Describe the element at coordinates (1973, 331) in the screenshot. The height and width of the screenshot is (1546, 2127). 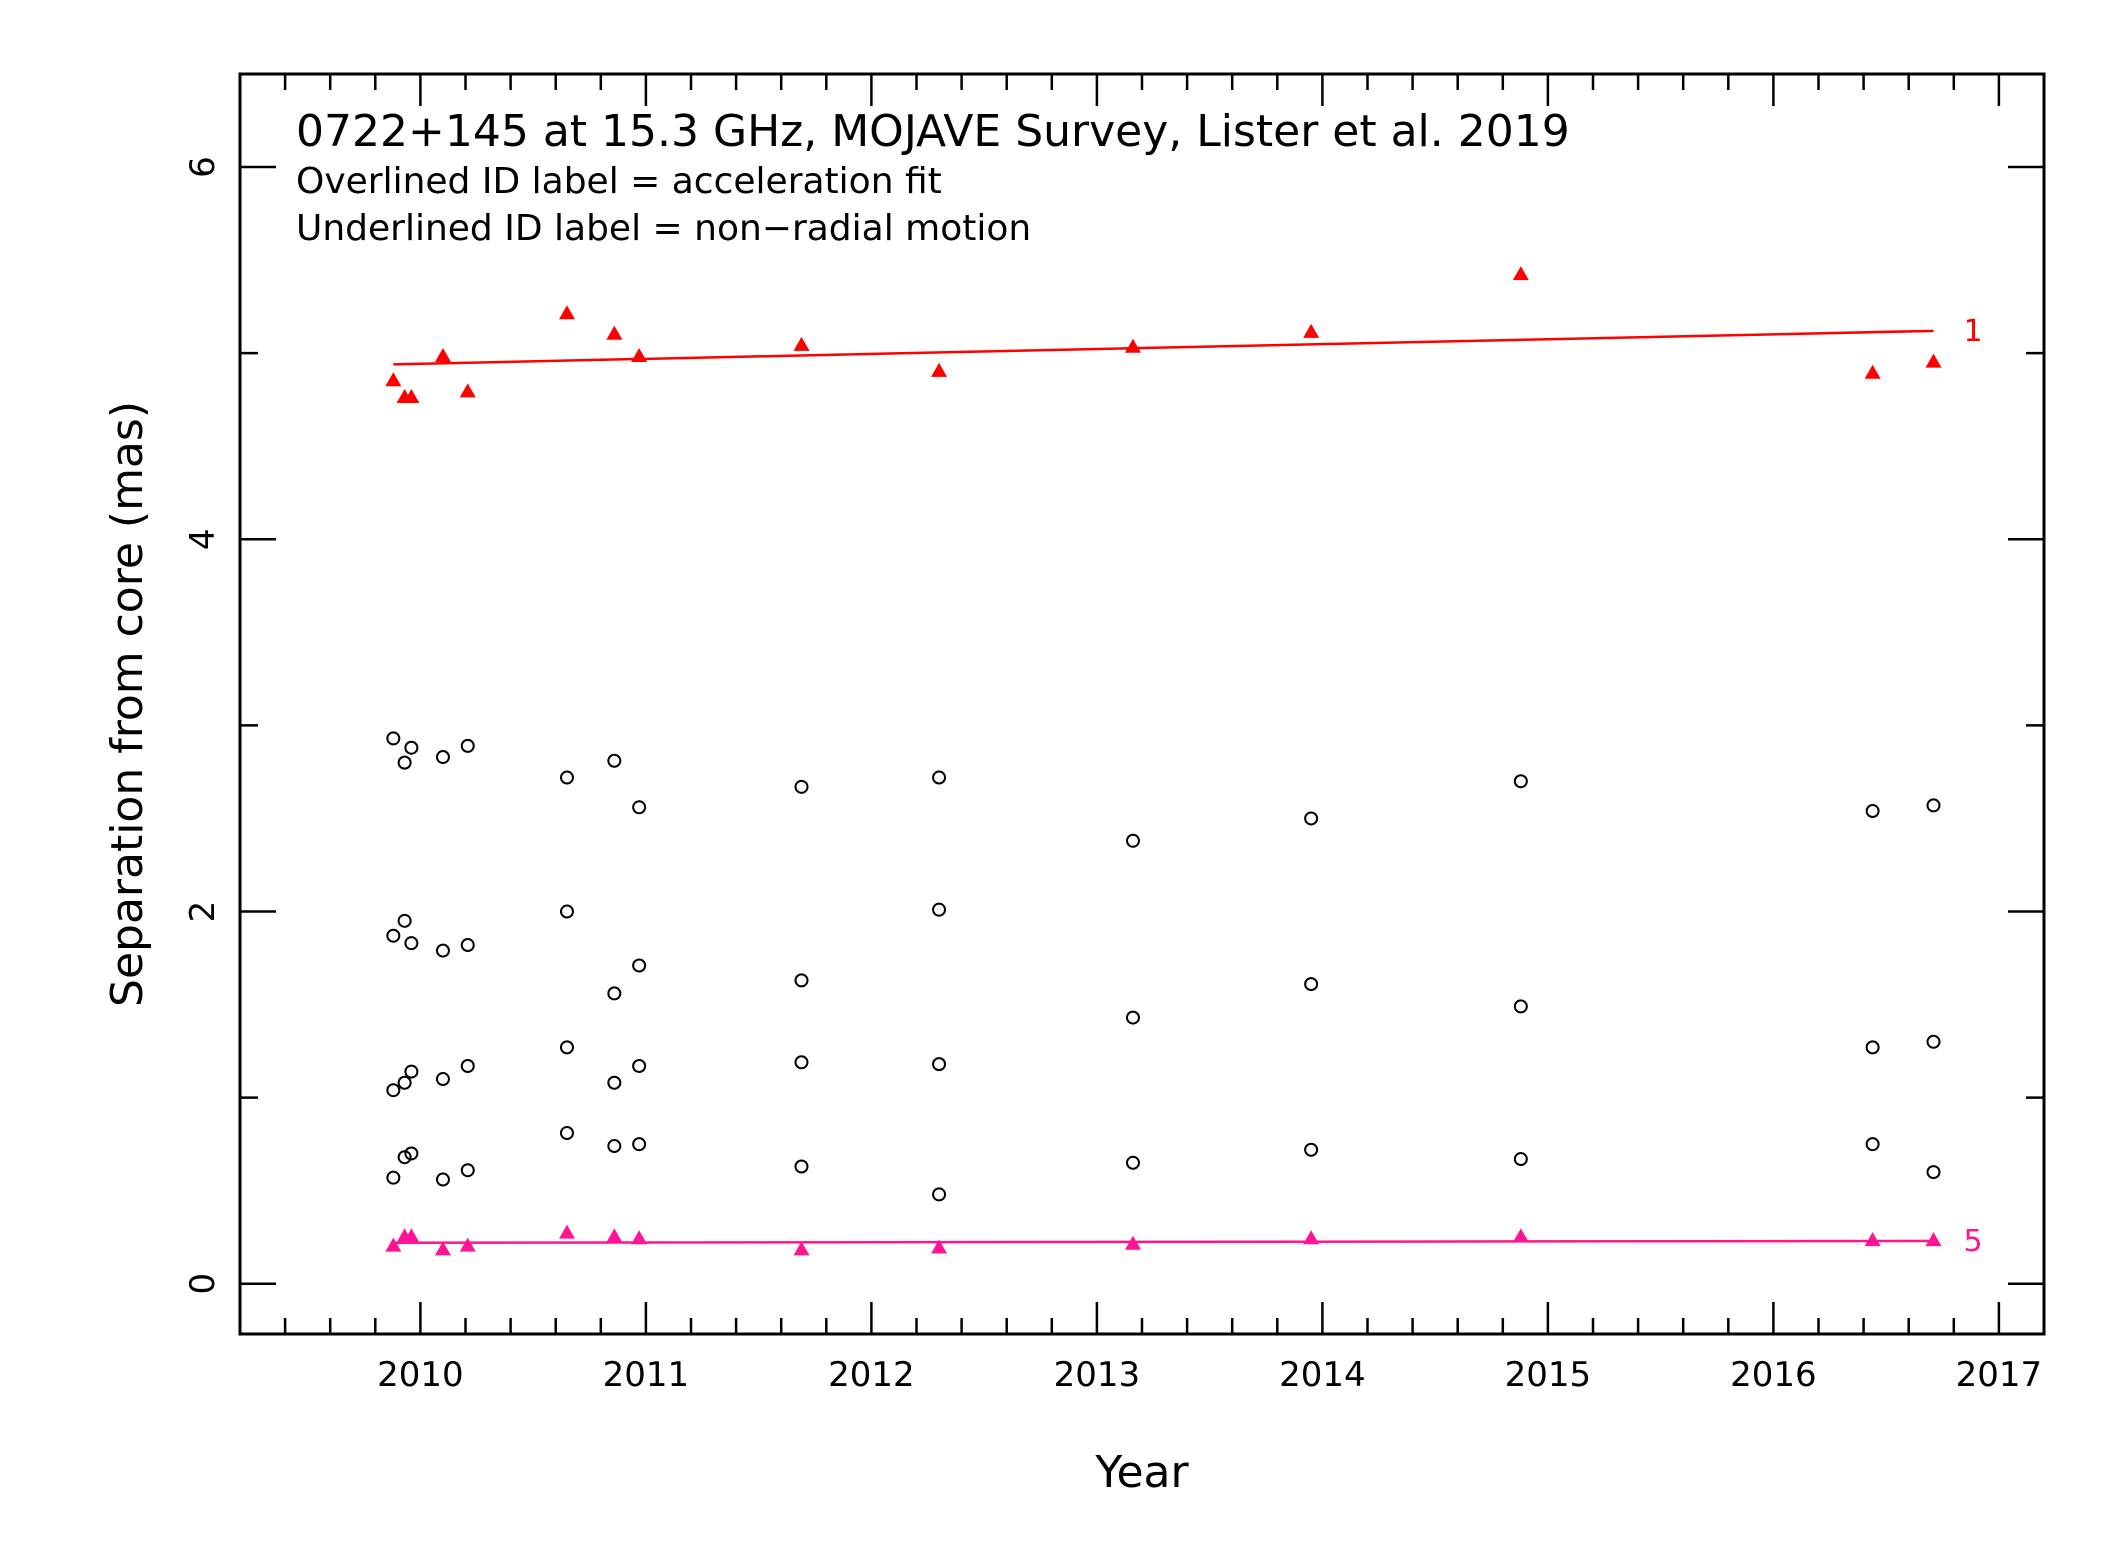
I see `fit-label-1: 1` at that location.